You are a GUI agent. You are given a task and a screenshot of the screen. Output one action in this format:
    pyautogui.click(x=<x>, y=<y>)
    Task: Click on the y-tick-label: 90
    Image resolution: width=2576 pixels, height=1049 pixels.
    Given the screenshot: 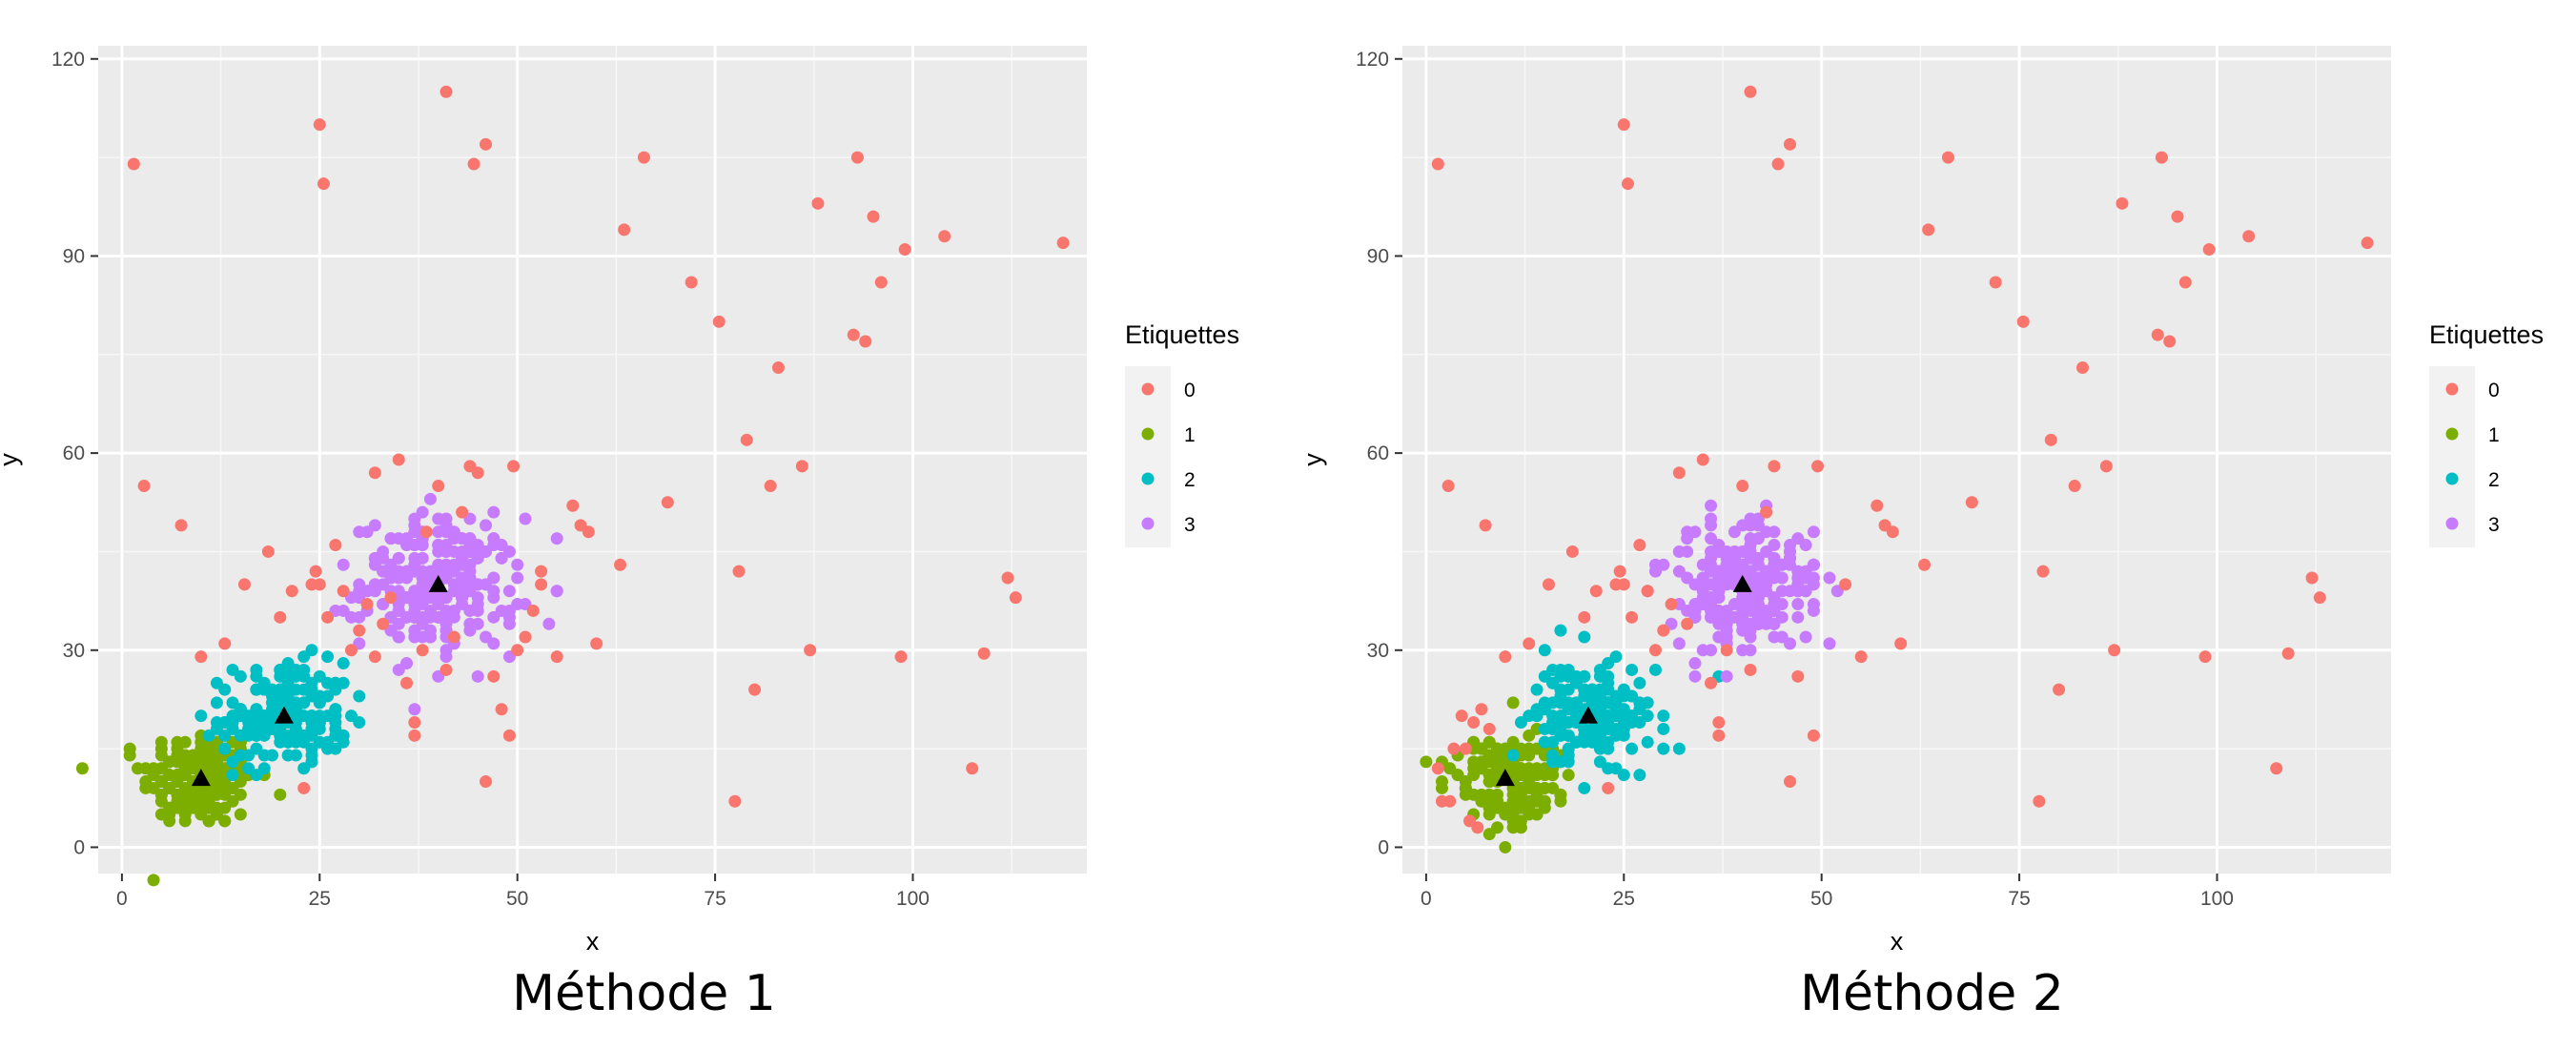 What is the action you would take?
    pyautogui.click(x=74, y=256)
    